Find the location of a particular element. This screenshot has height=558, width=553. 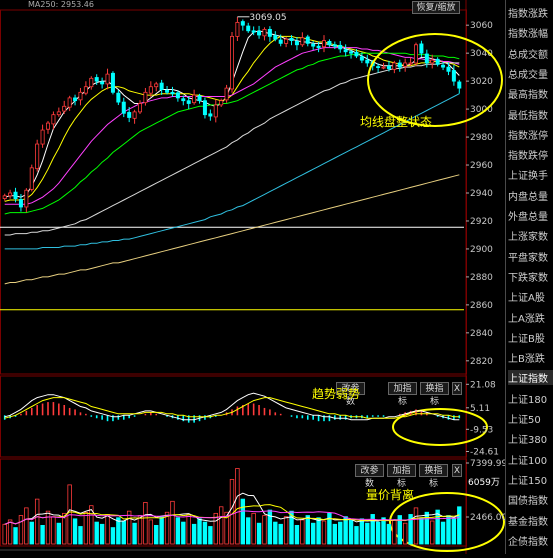

price-tick-label: 2960 is located at coordinates (481, 166).